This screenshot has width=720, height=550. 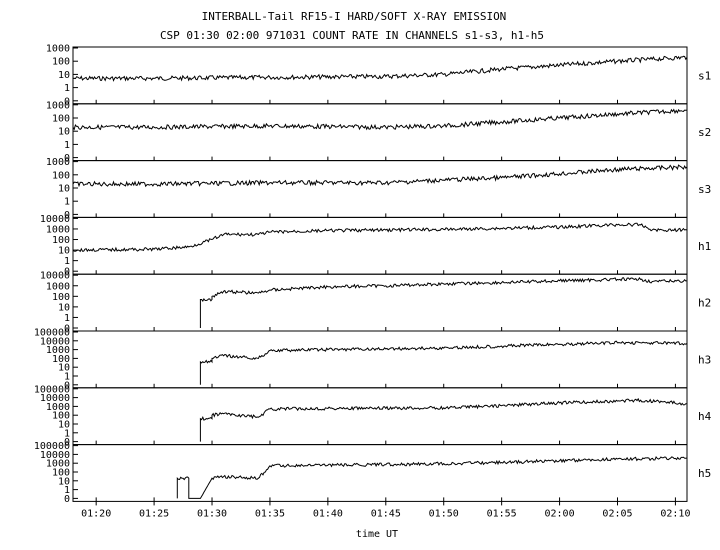 What do you see at coordinates (704, 189) in the screenshot?
I see `channel-label-s3: s3` at bounding box center [704, 189].